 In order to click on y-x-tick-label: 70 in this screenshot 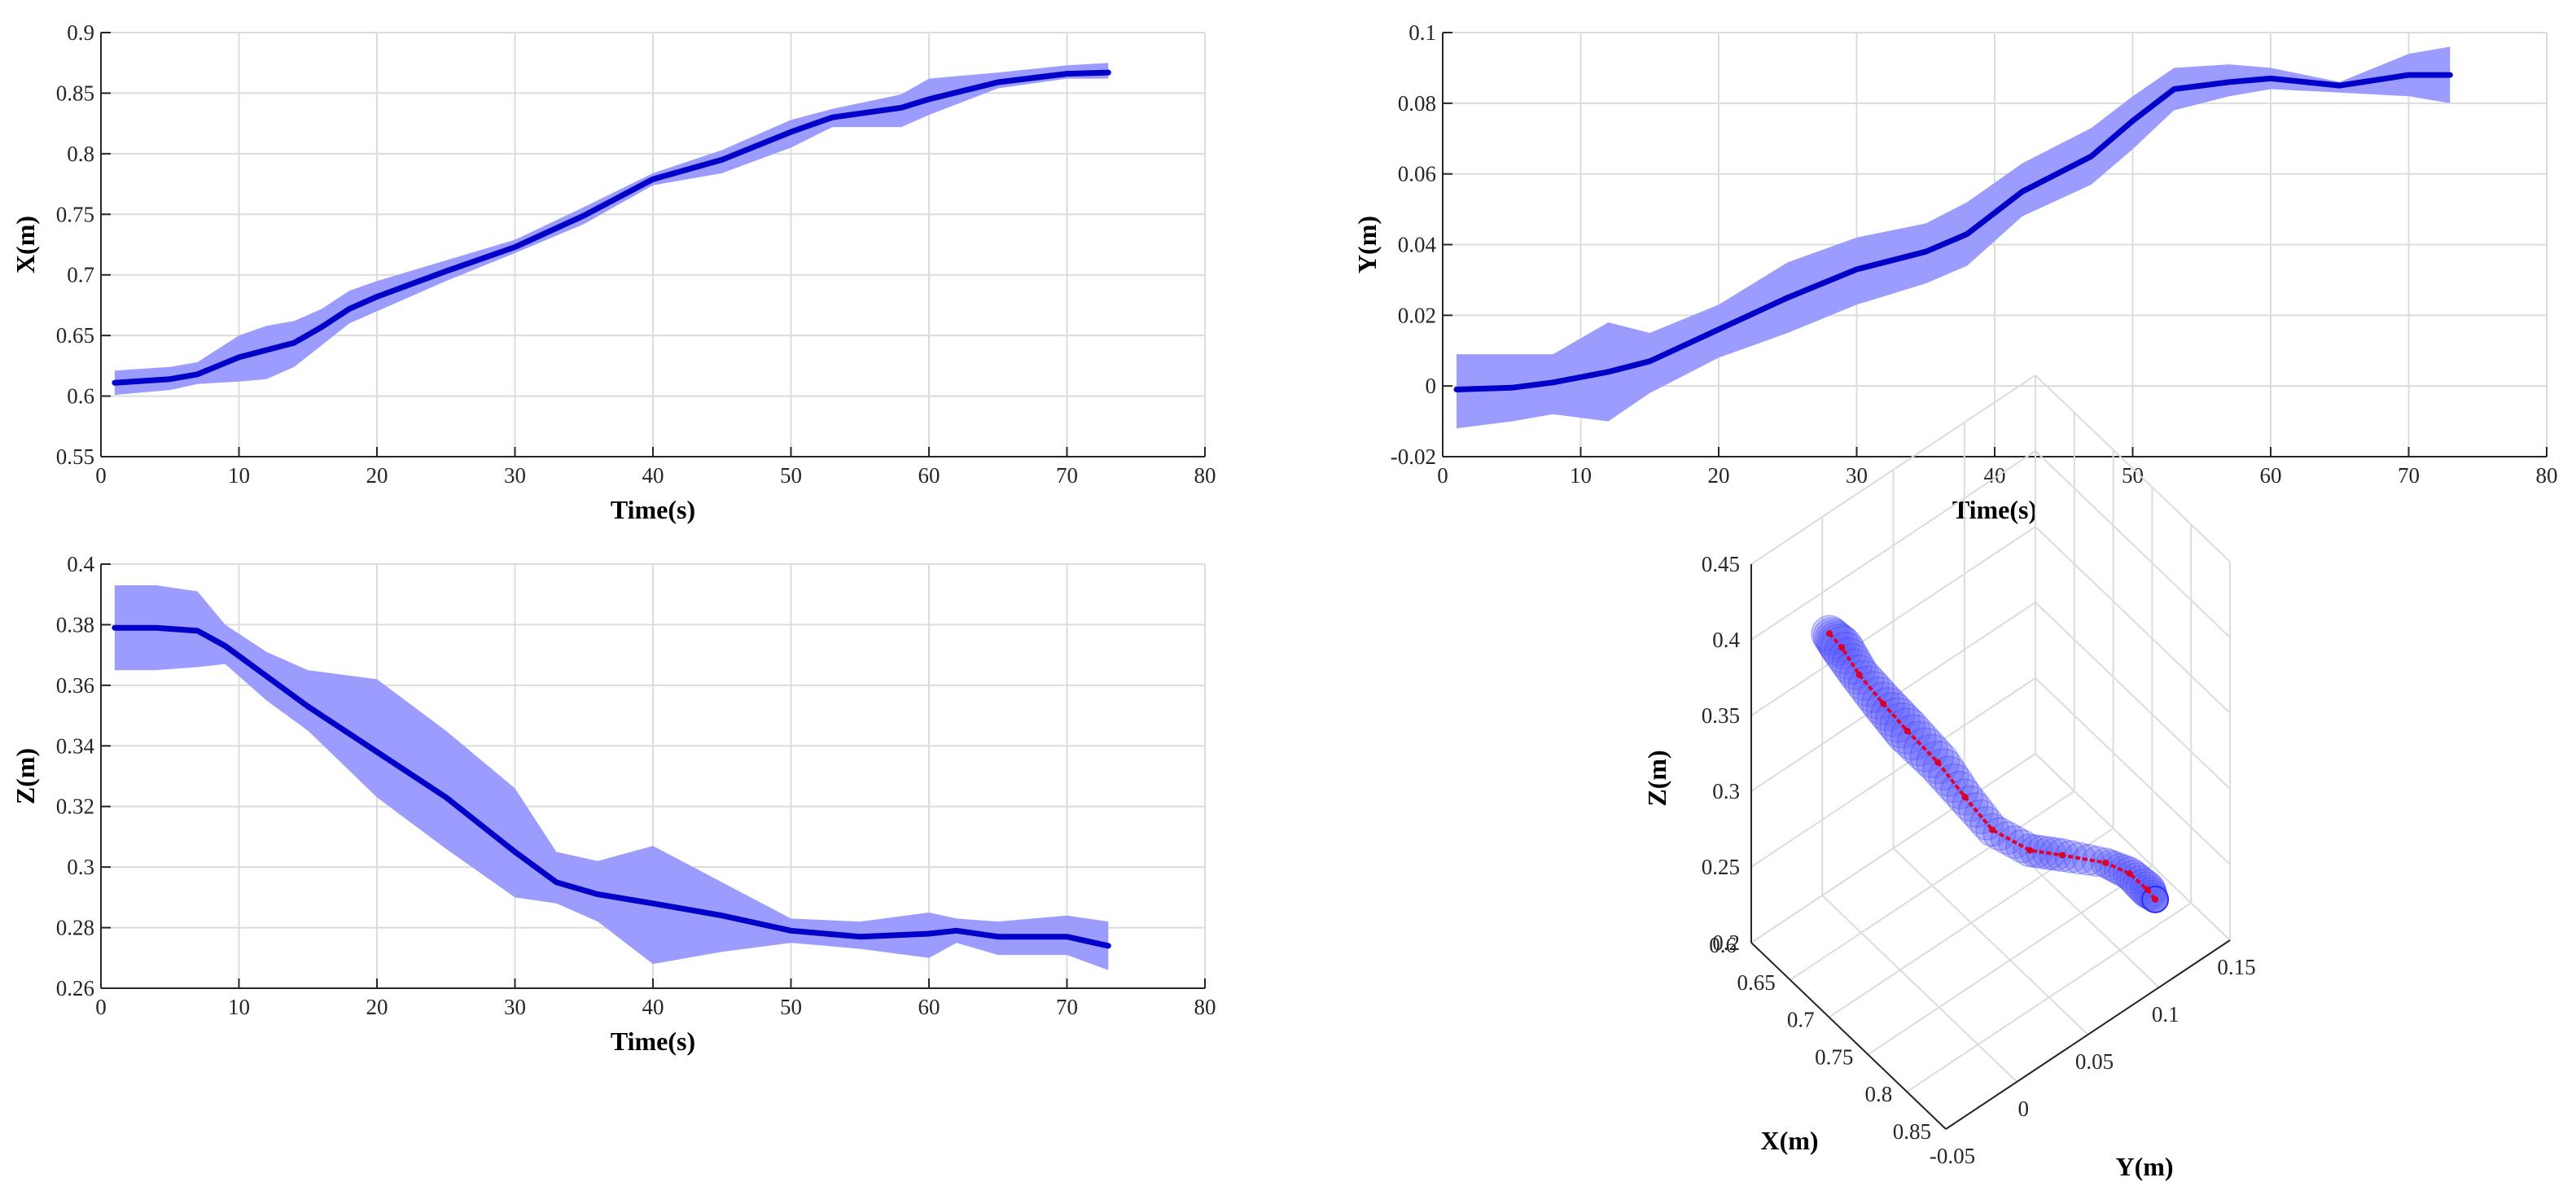, I will do `click(2409, 475)`.